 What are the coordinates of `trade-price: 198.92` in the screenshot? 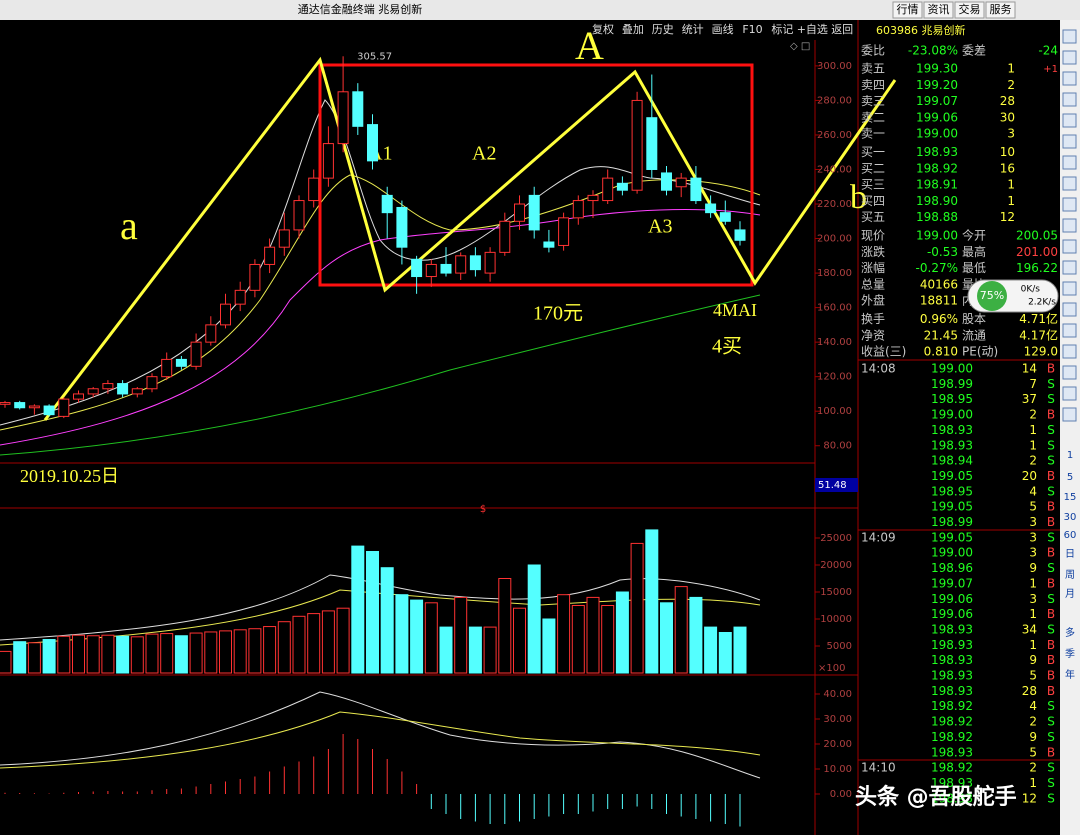 It's located at (952, 722).